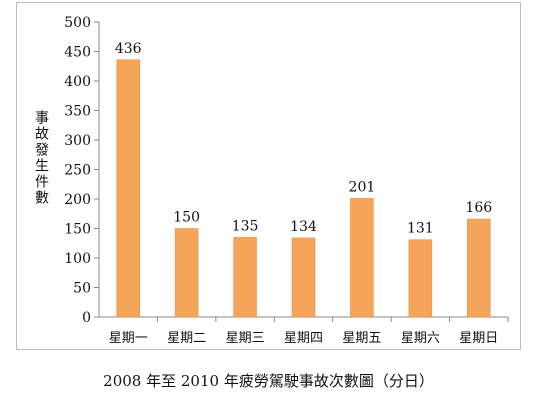 The height and width of the screenshot is (409, 537). Describe the element at coordinates (245, 226) in the screenshot. I see `data-label: 135` at that location.